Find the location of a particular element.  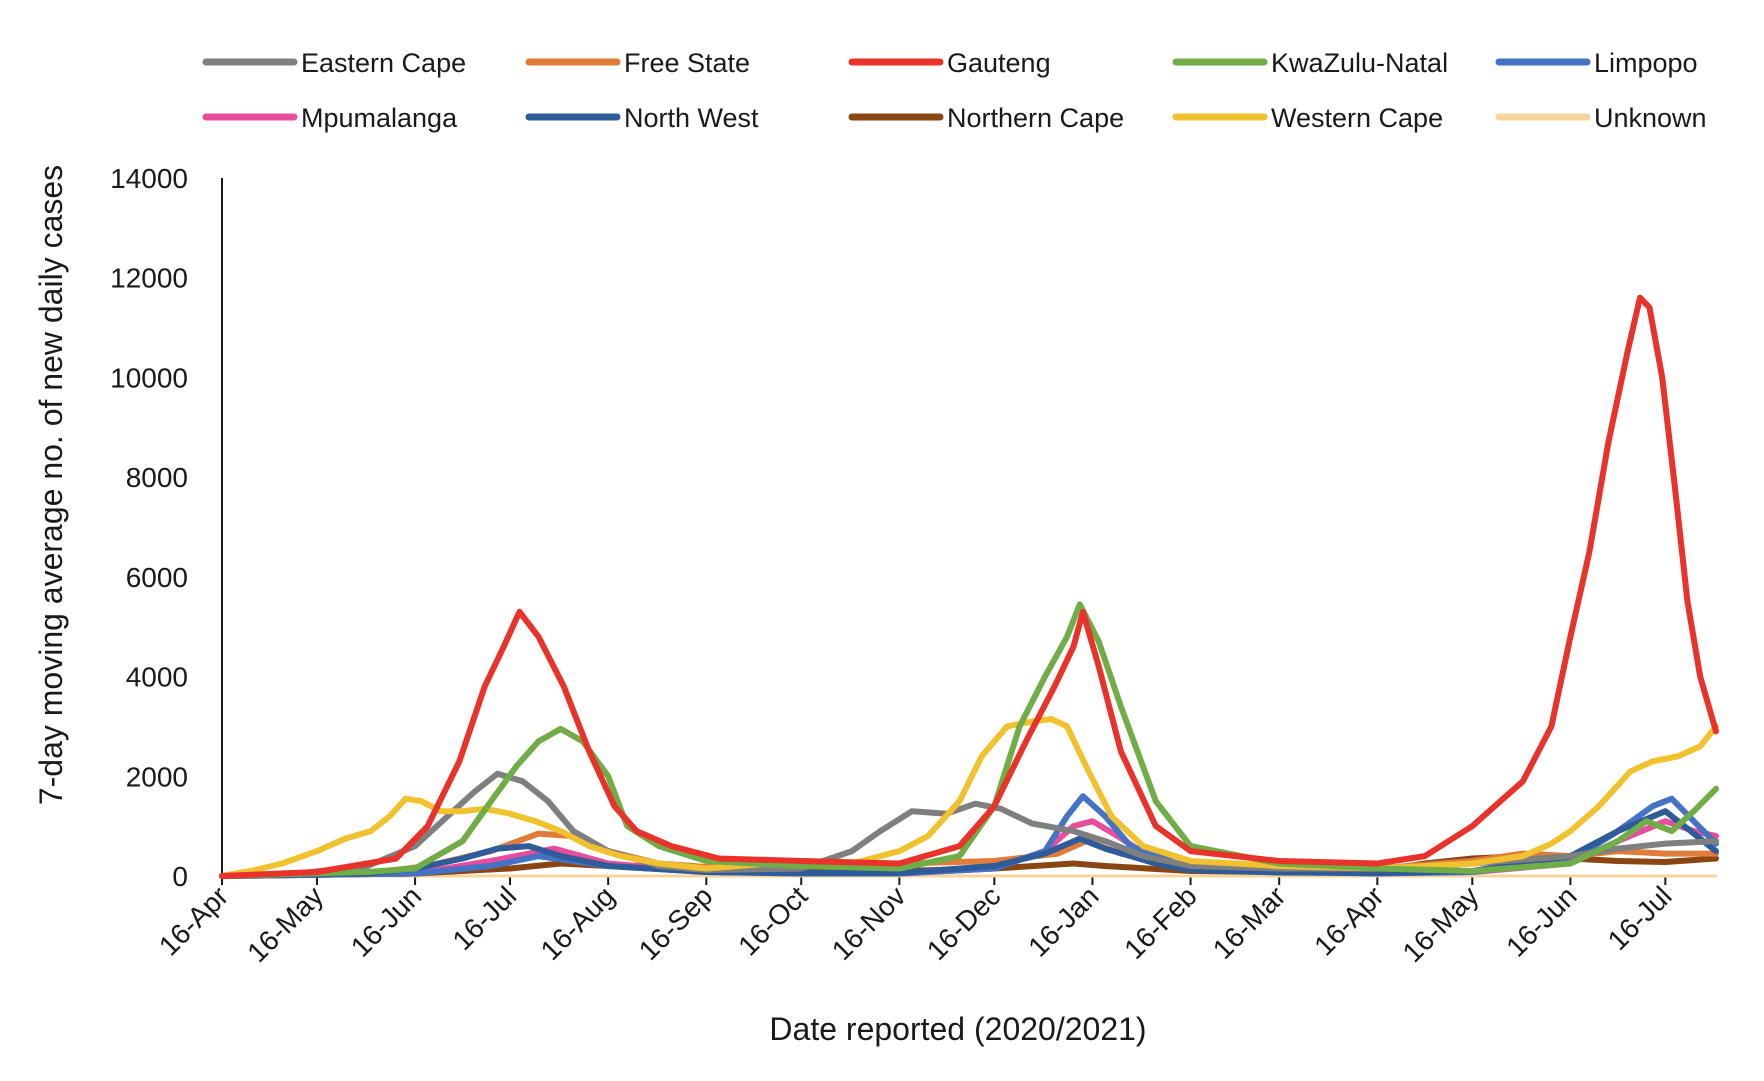

legend-item: Unknown is located at coordinates (1601, 118).